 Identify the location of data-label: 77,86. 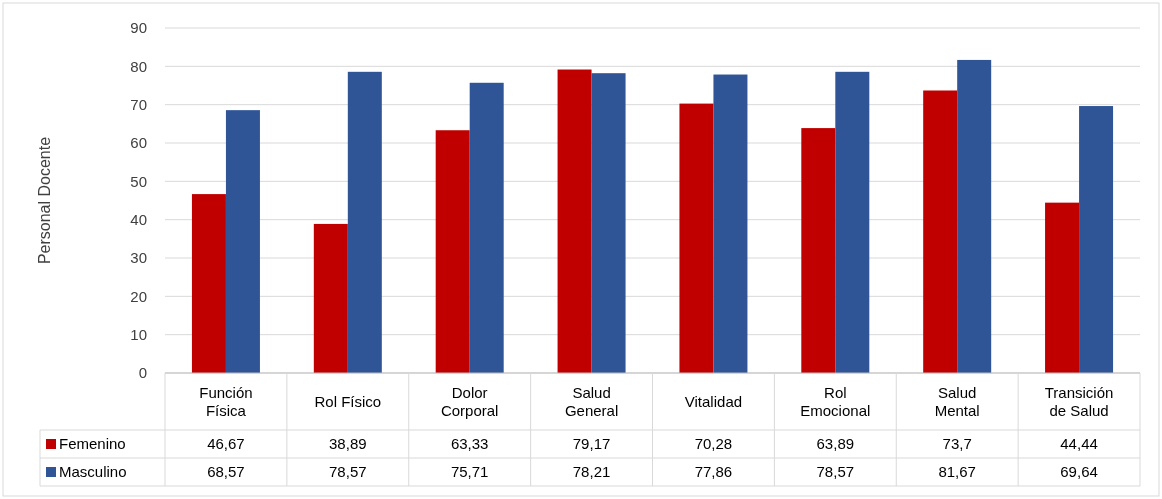
(713, 472).